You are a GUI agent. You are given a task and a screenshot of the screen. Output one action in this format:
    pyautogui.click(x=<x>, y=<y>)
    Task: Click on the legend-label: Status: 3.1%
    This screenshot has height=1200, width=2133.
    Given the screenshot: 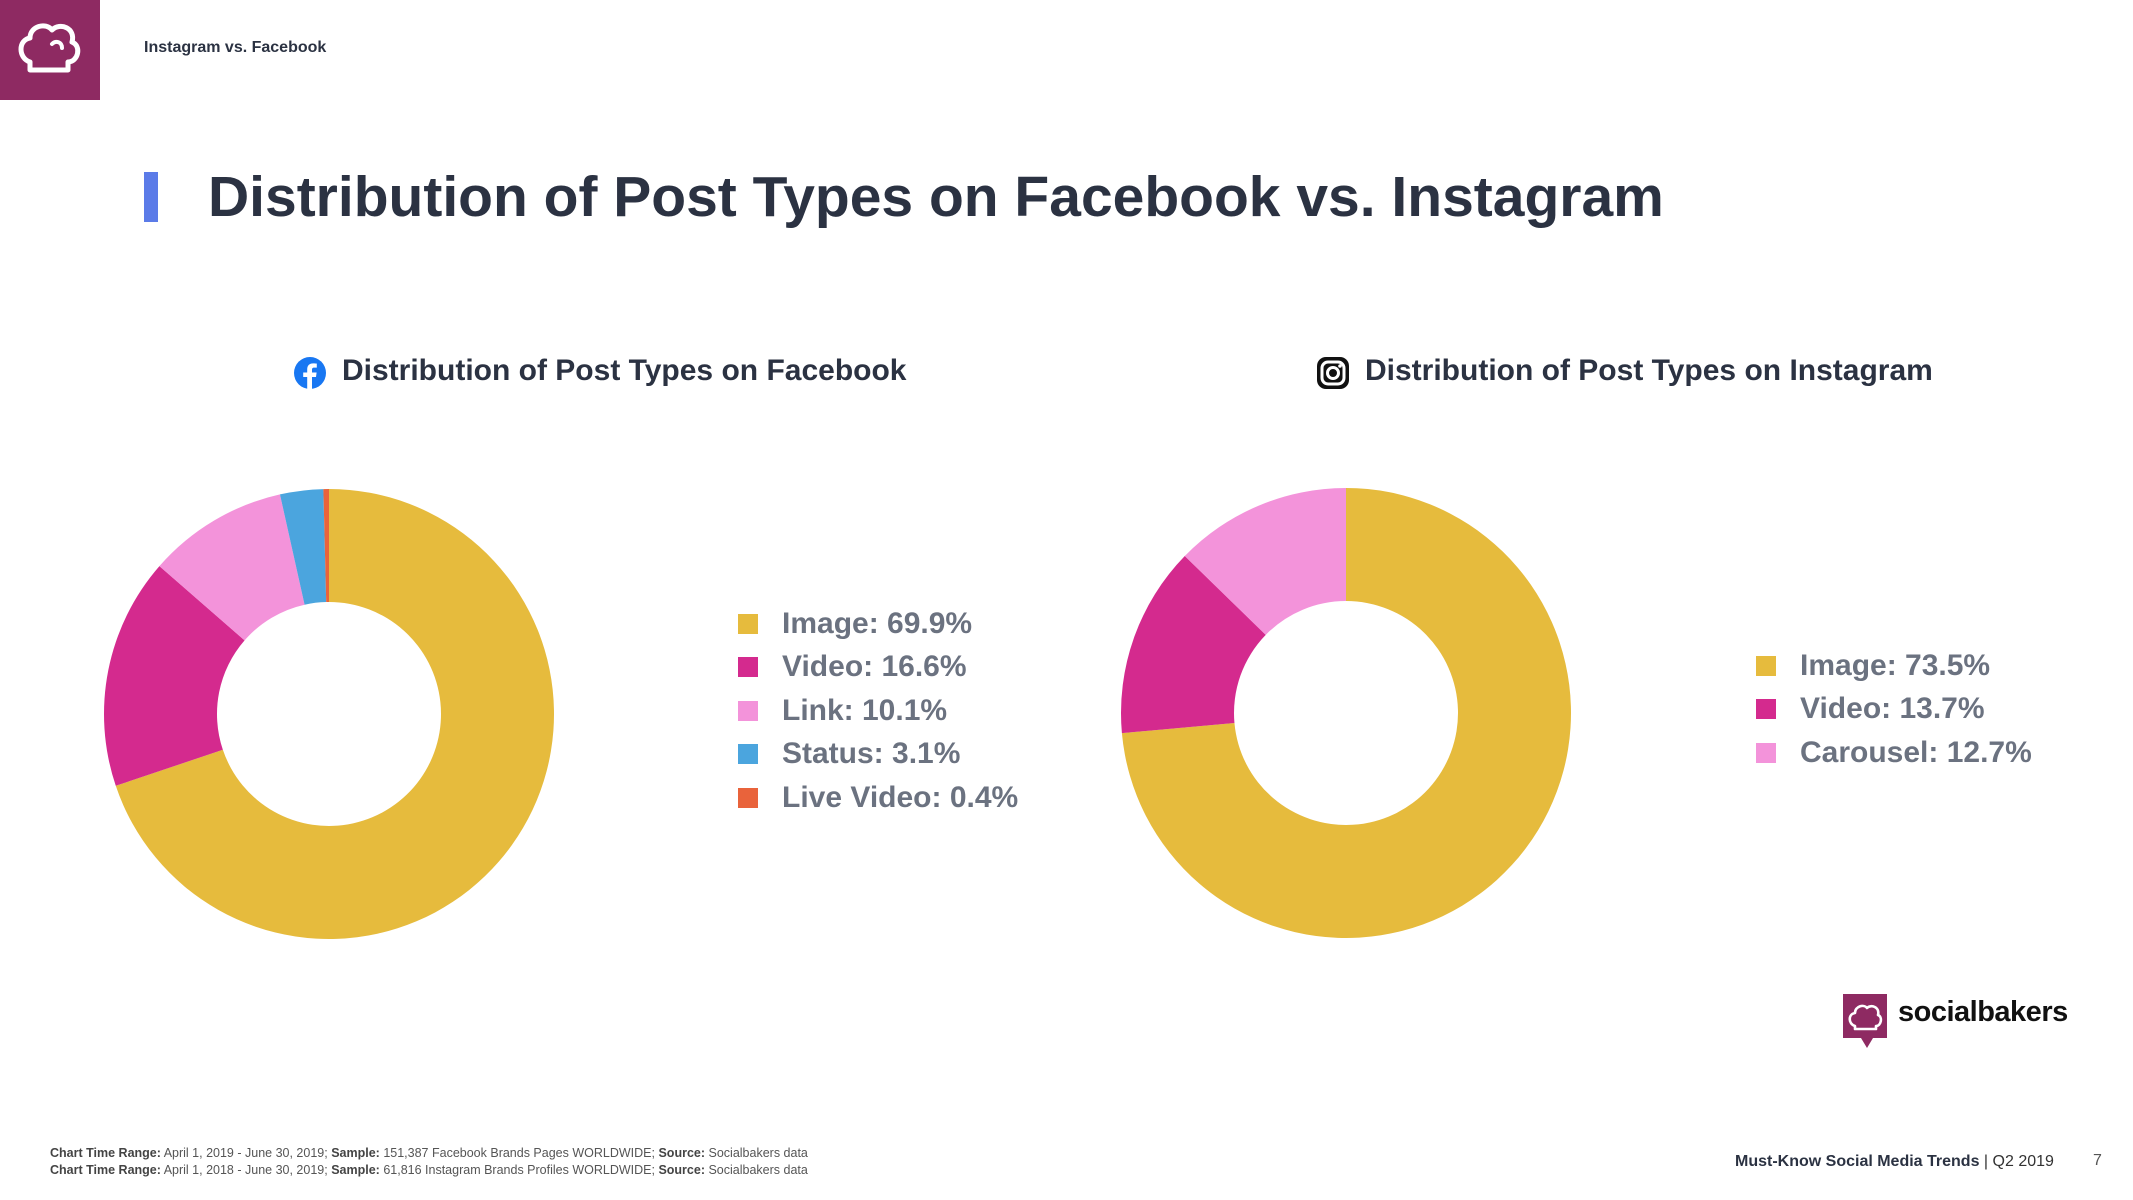 What is the action you would take?
    pyautogui.click(x=871, y=754)
    